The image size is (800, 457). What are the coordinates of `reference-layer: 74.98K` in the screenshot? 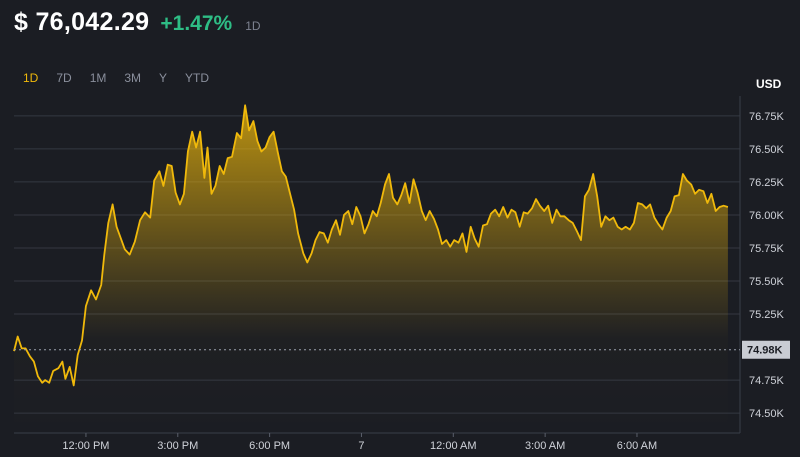 It's located at (402, 349).